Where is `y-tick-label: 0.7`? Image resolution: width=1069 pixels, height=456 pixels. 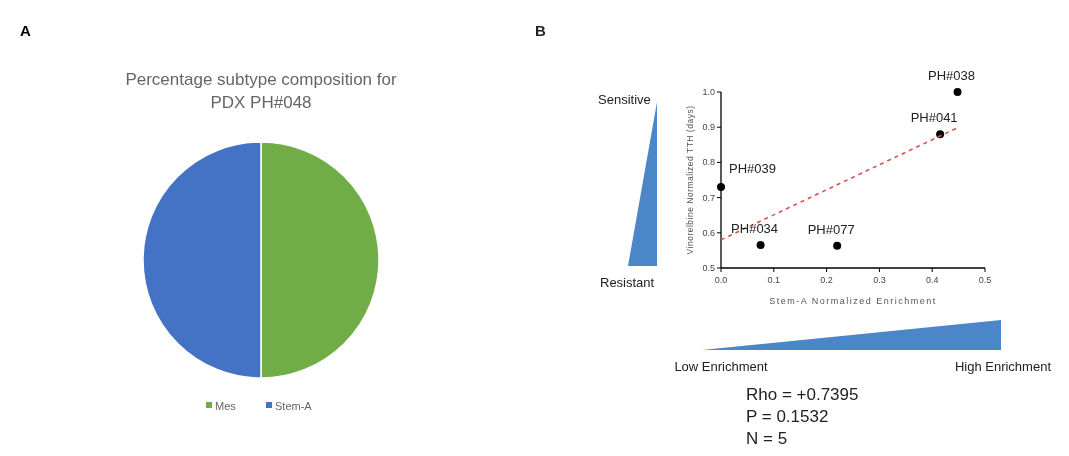 y-tick-label: 0.7 is located at coordinates (708, 197).